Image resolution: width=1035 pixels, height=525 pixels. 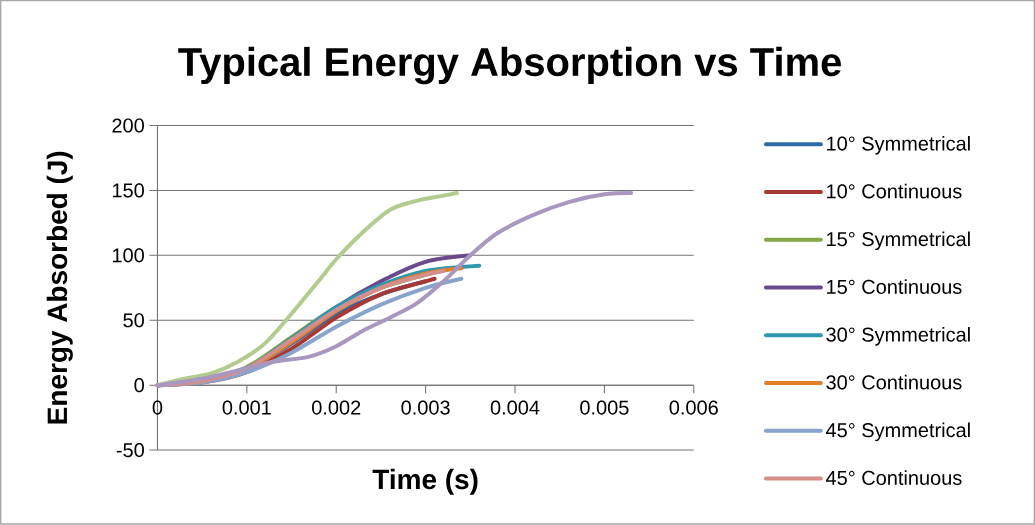 I want to click on legend-label: 15° Continuous, so click(x=894, y=287).